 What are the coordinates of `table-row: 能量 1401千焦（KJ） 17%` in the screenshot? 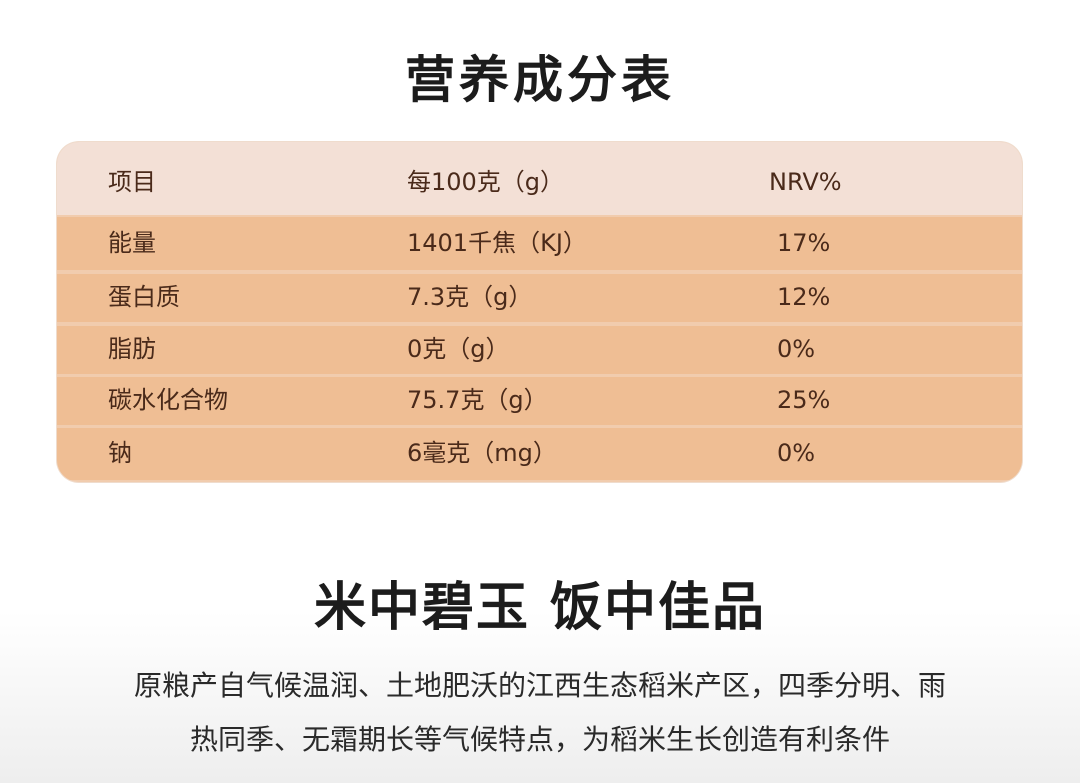 It's located at (539, 243).